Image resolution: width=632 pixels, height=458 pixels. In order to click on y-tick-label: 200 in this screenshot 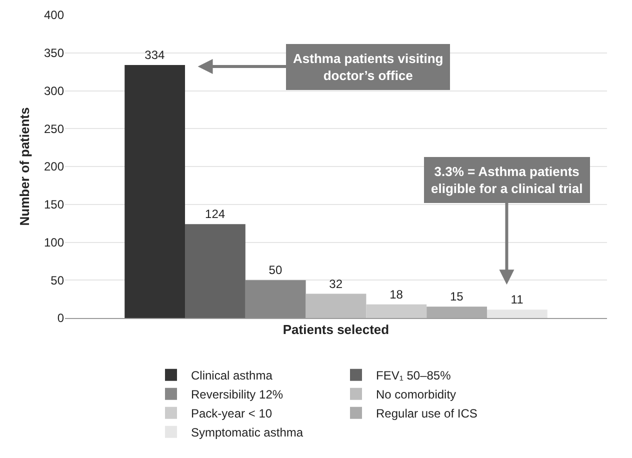, I will do `click(54, 167)`.